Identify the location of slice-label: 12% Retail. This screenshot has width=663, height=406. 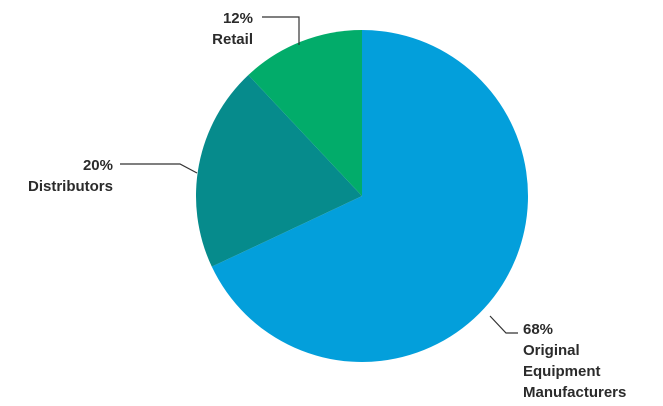
(232, 29).